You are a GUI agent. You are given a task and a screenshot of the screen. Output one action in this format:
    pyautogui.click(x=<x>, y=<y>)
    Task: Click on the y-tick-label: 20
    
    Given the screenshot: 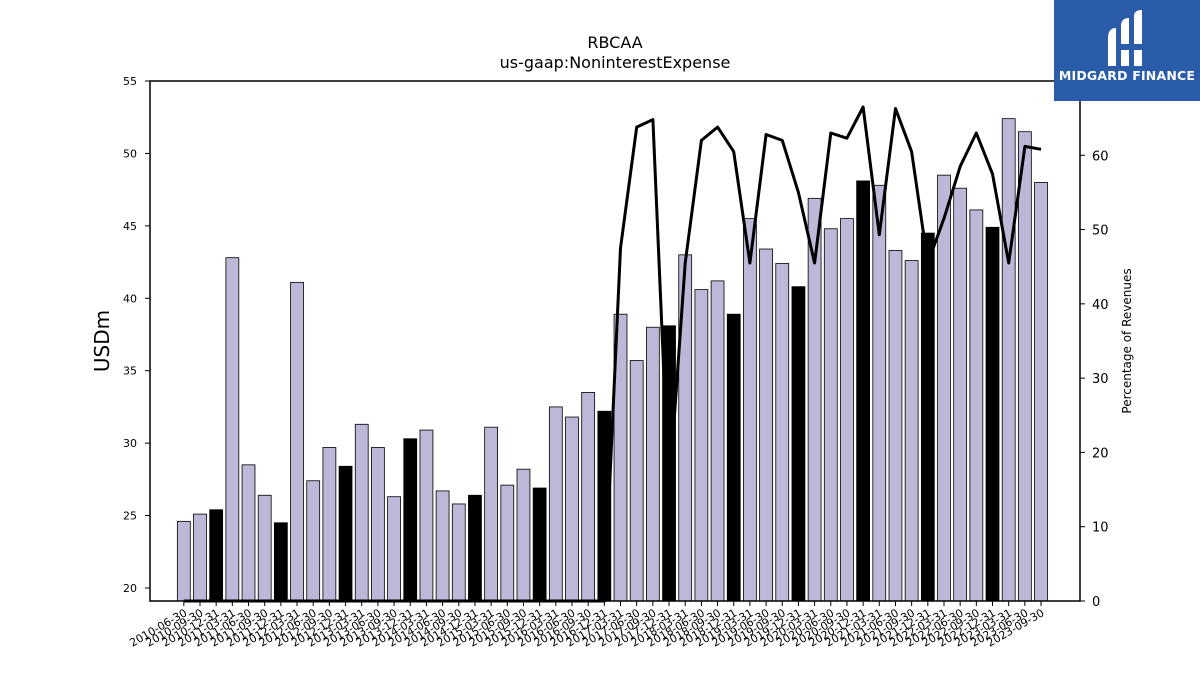 What is the action you would take?
    pyautogui.click(x=130, y=588)
    